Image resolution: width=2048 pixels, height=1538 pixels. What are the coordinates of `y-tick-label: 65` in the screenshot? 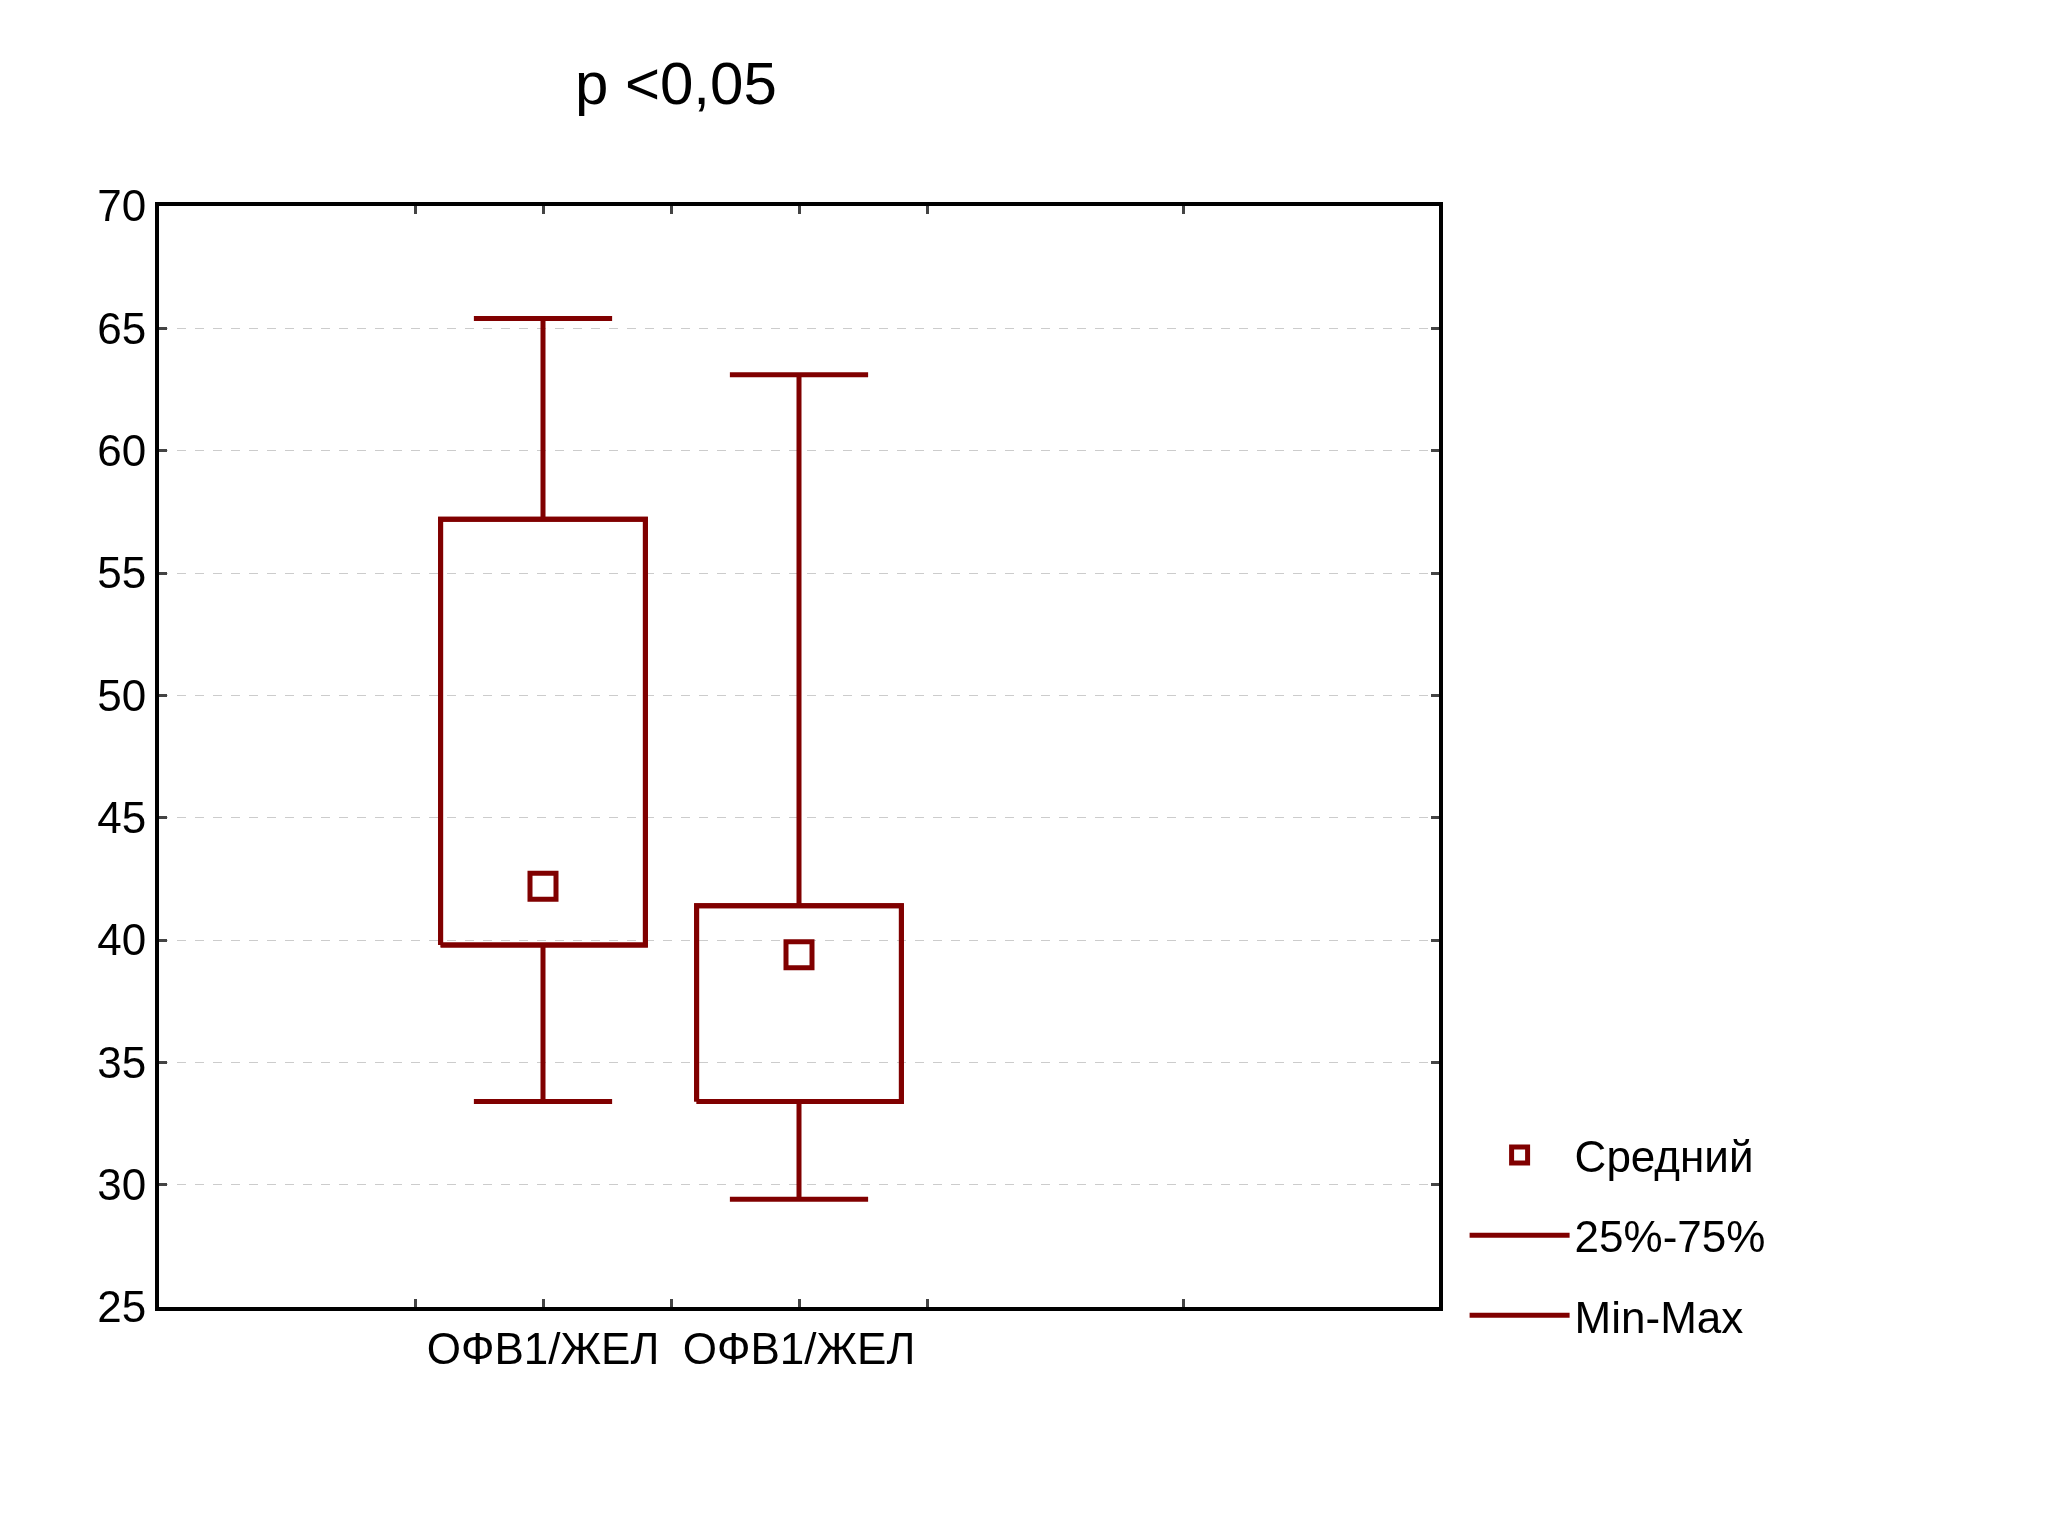 It's located at (122, 328).